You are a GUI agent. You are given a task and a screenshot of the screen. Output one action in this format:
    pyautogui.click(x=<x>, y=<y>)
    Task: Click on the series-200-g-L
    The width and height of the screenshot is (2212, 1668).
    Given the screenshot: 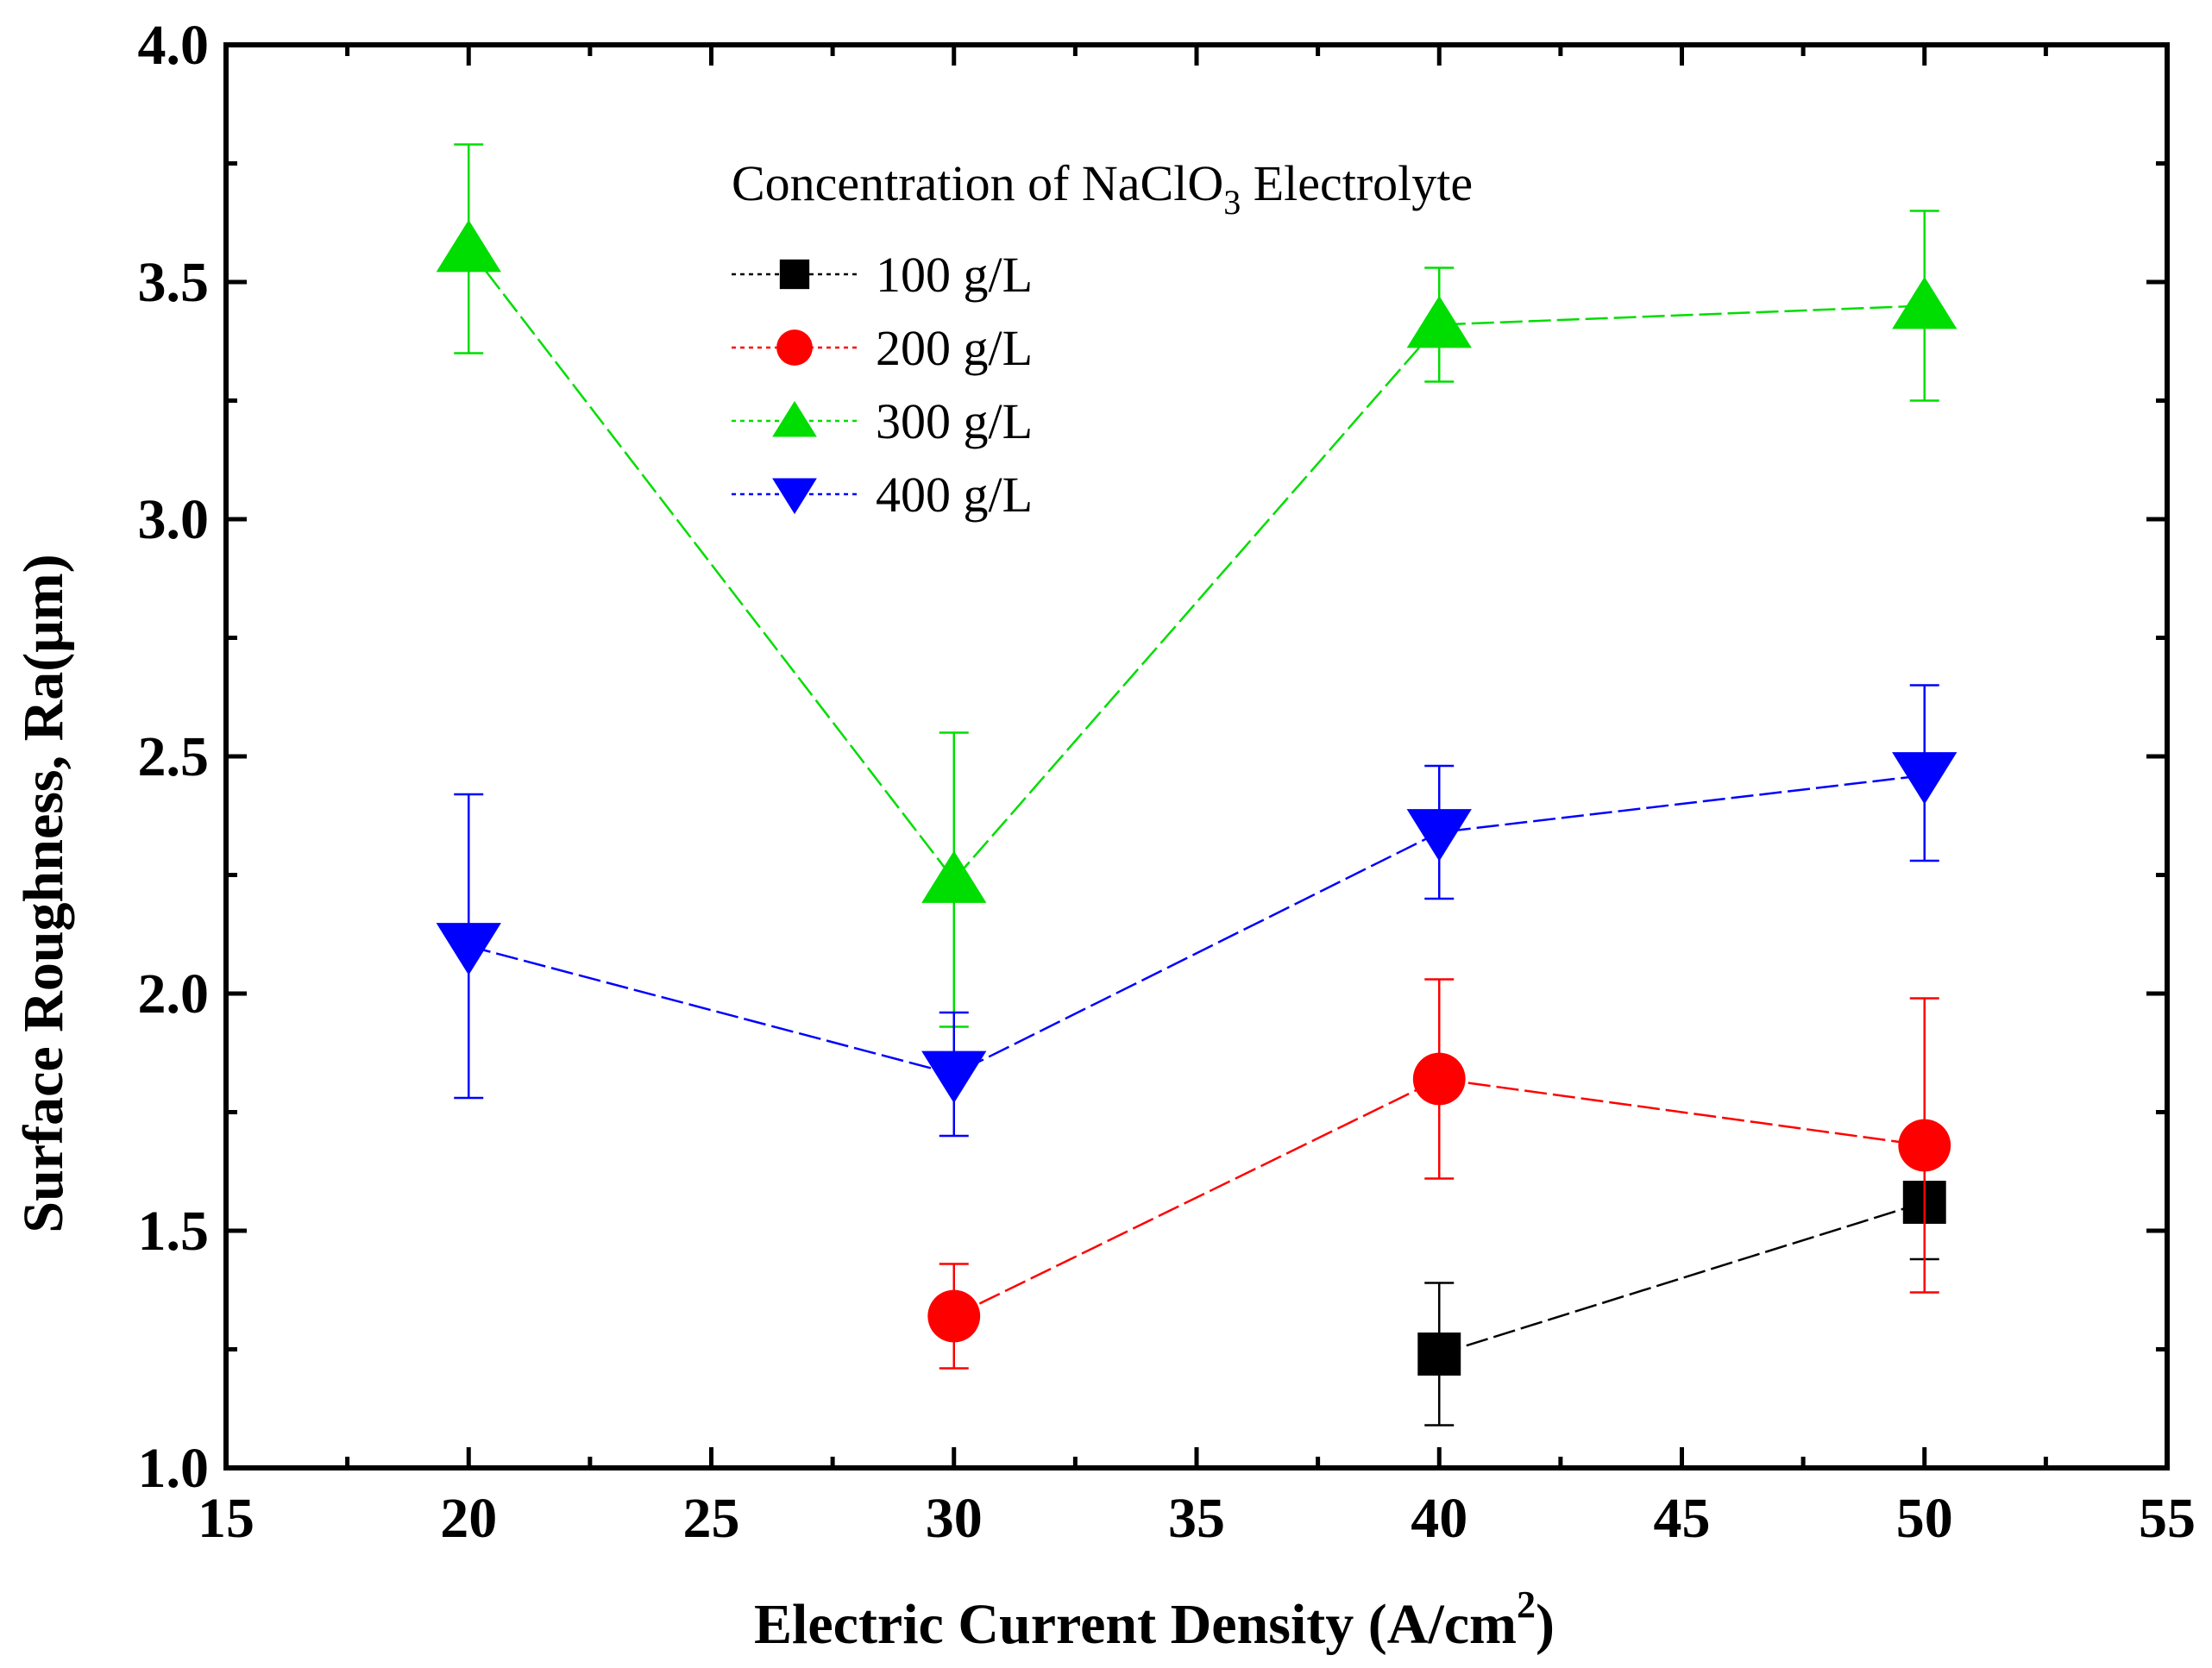 What is the action you would take?
    pyautogui.click(x=1439, y=1174)
    